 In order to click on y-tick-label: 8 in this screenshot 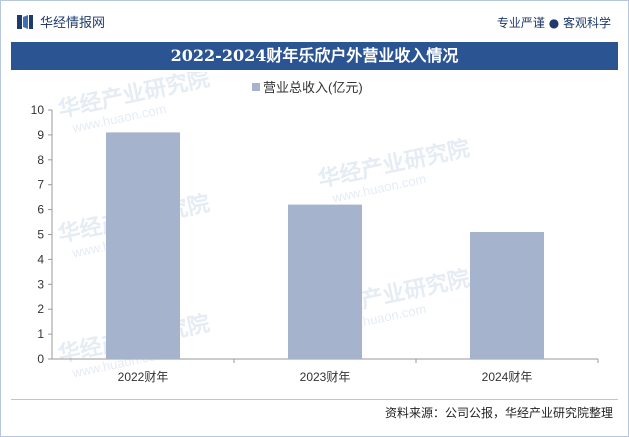, I will do `click(40, 160)`.